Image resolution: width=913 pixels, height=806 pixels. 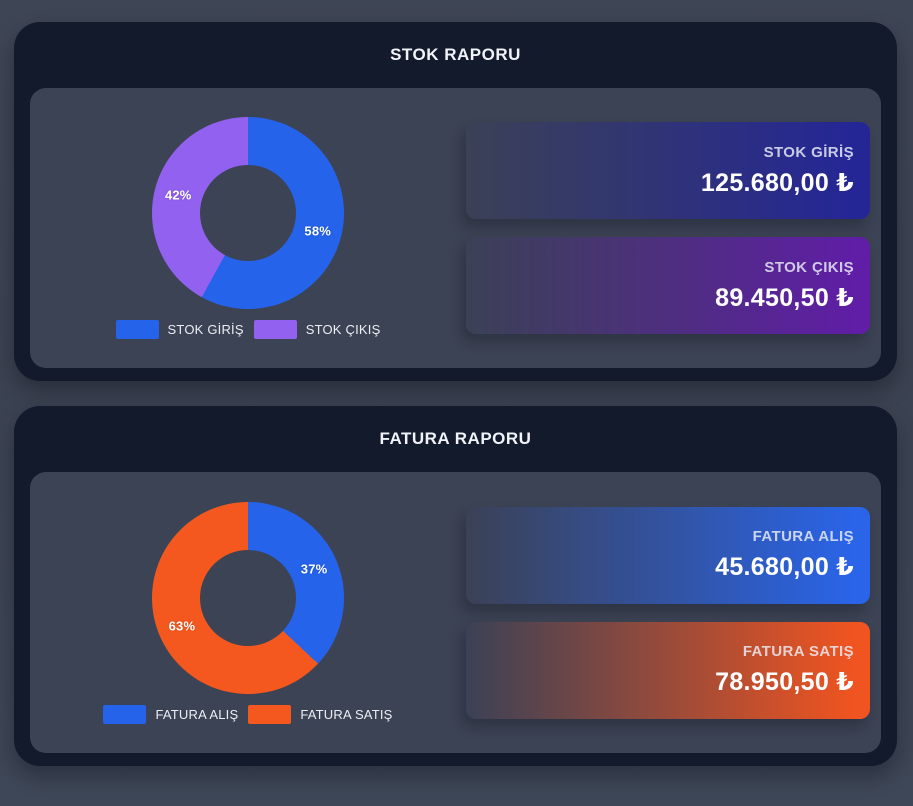 I want to click on legend-item-stok-cikis: STOK ÇIKIŞ, so click(x=317, y=329).